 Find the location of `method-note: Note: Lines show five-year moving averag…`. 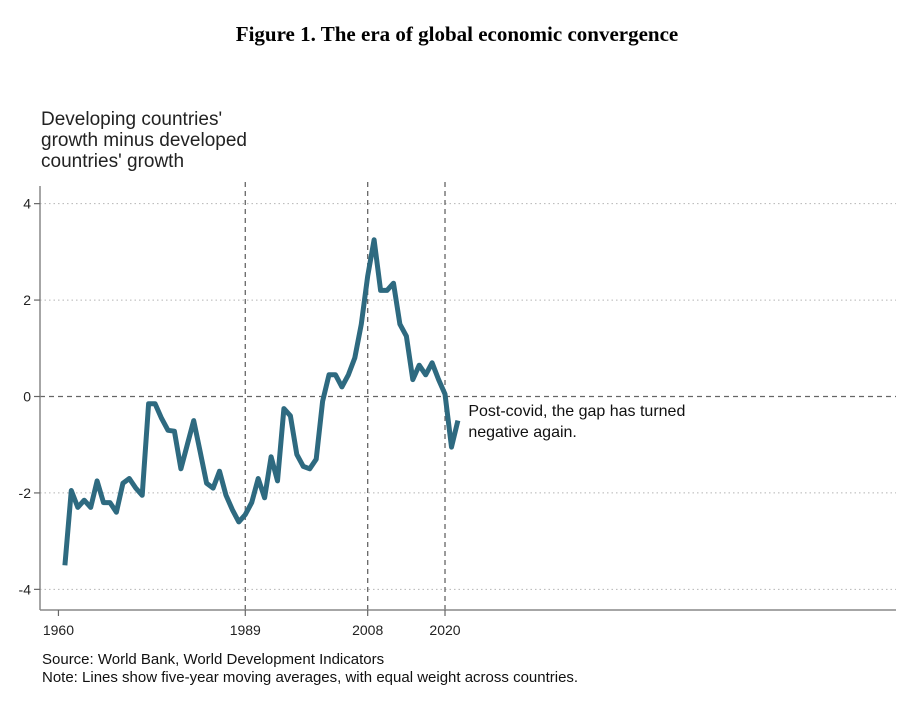

method-note: Note: Lines show five-year moving averag… is located at coordinates (310, 677).